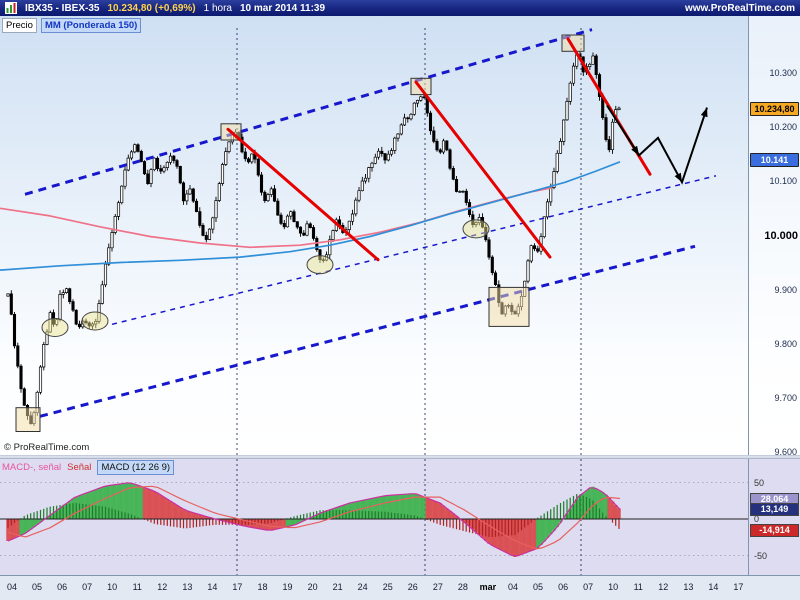 The height and width of the screenshot is (600, 800). What do you see at coordinates (387, 587) in the screenshot?
I see `time-axis-label: 25` at bounding box center [387, 587].